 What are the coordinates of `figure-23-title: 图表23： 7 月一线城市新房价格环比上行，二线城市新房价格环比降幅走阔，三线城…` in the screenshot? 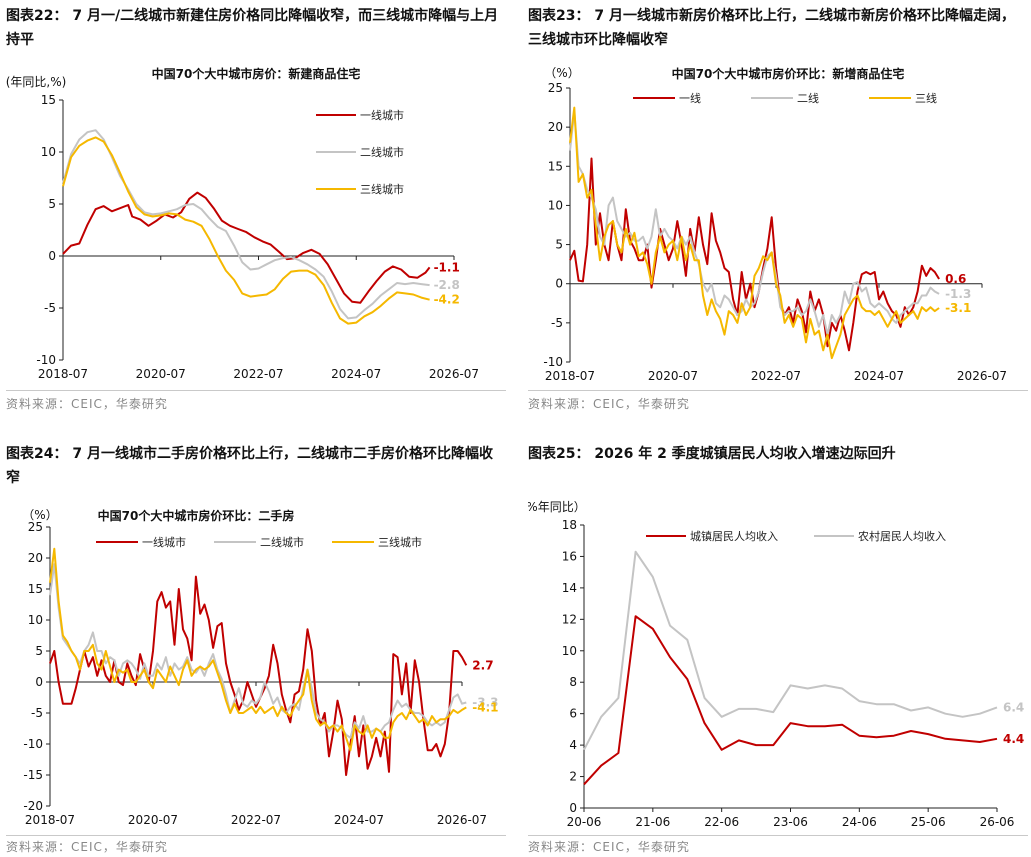 It's located at (771, 28).